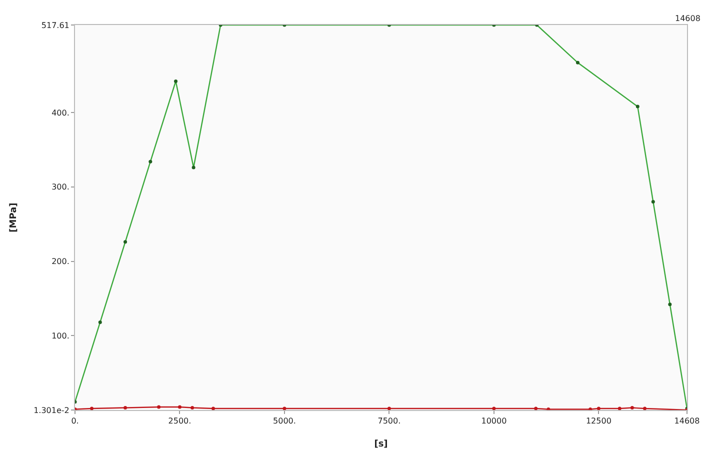  What do you see at coordinates (687, 18) in the screenshot?
I see `text: 14608` at bounding box center [687, 18].